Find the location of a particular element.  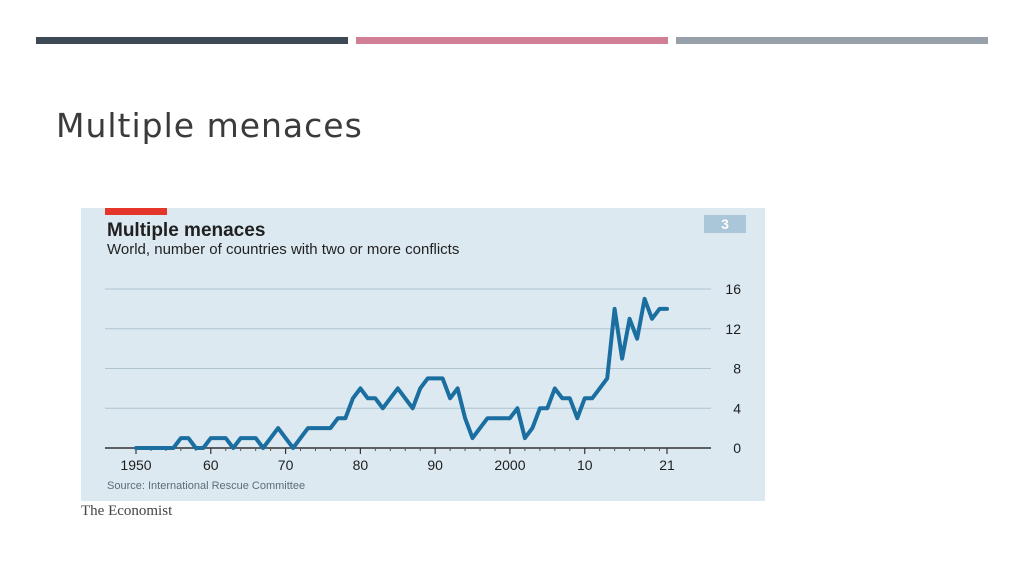

top-accent-bar-pink is located at coordinates (512, 40).